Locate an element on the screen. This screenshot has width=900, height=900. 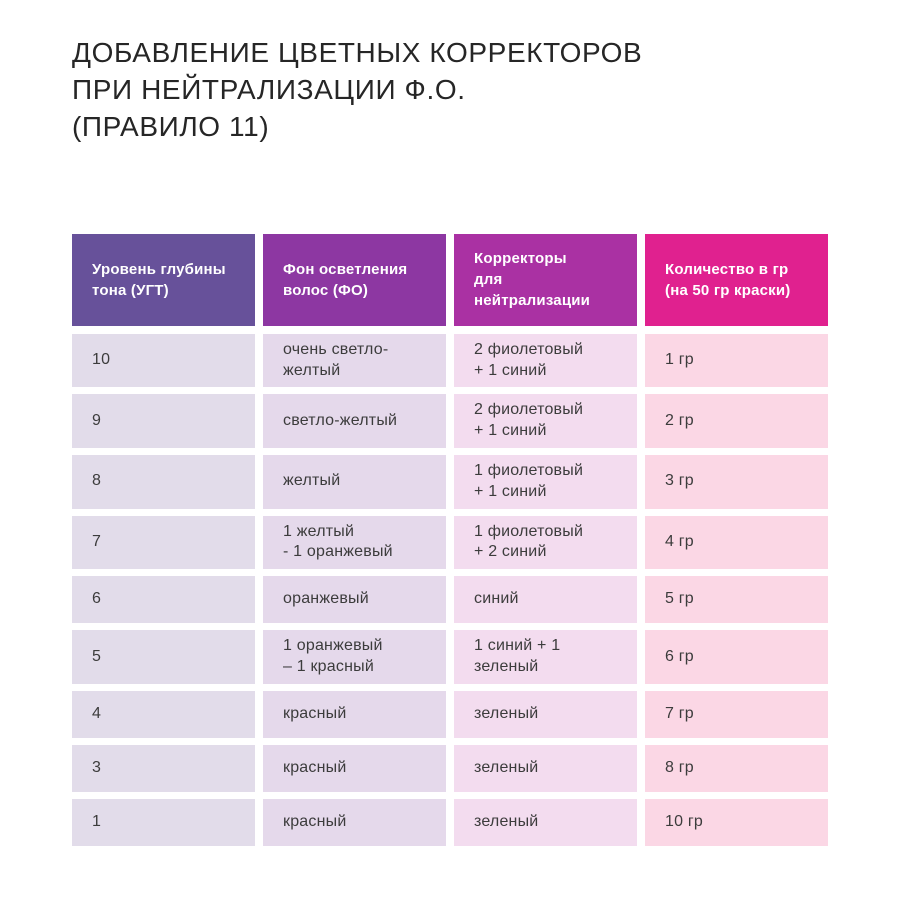
table-cell: 6 гр is located at coordinates (736, 657).